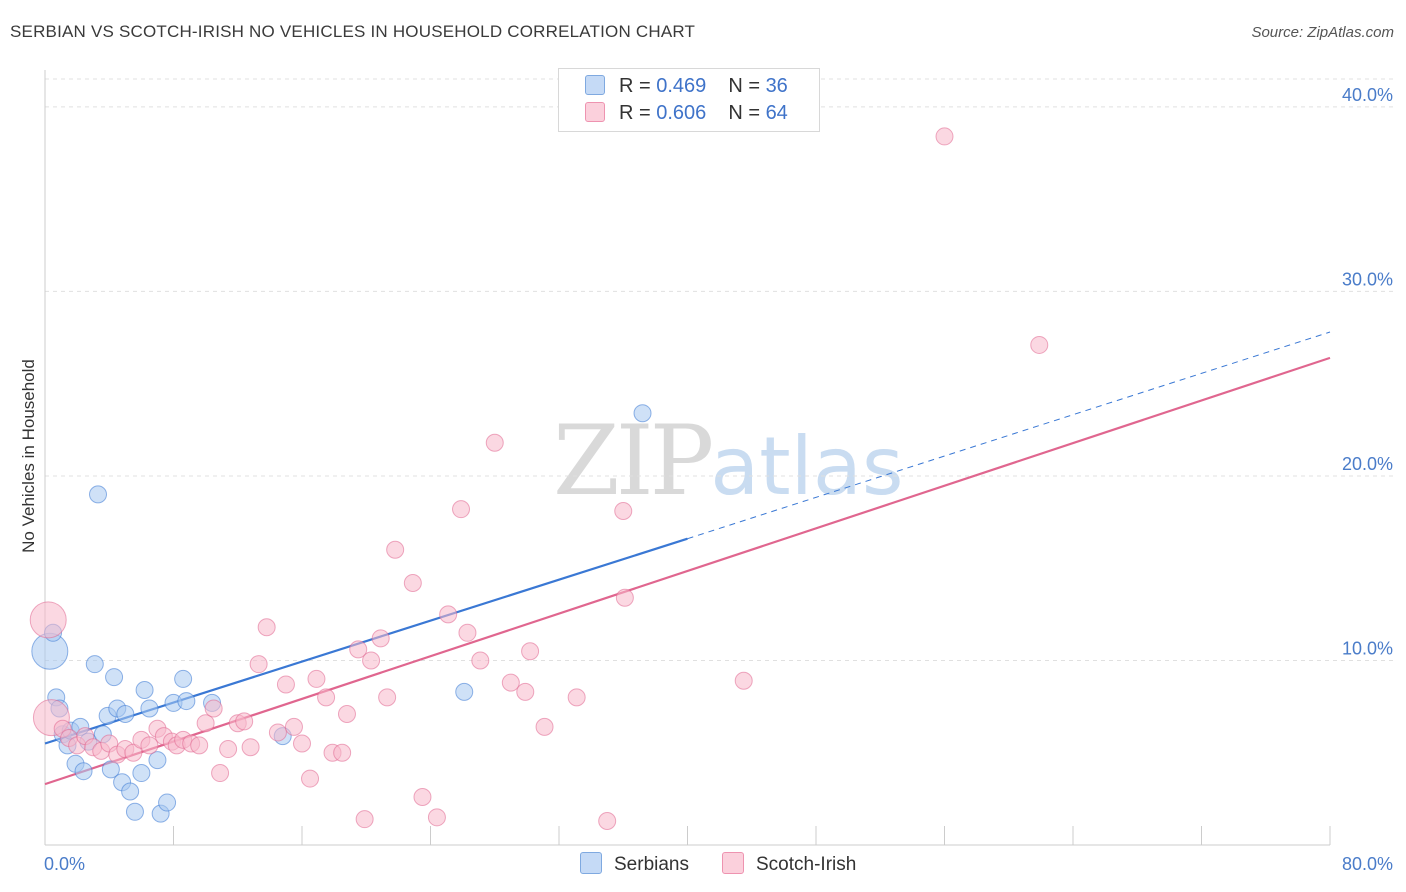 This screenshot has height=892, width=1406. Describe the element at coordinates (703, 865) in the screenshot. I see `series-legend: Serbians Scotch-Irish` at that location.